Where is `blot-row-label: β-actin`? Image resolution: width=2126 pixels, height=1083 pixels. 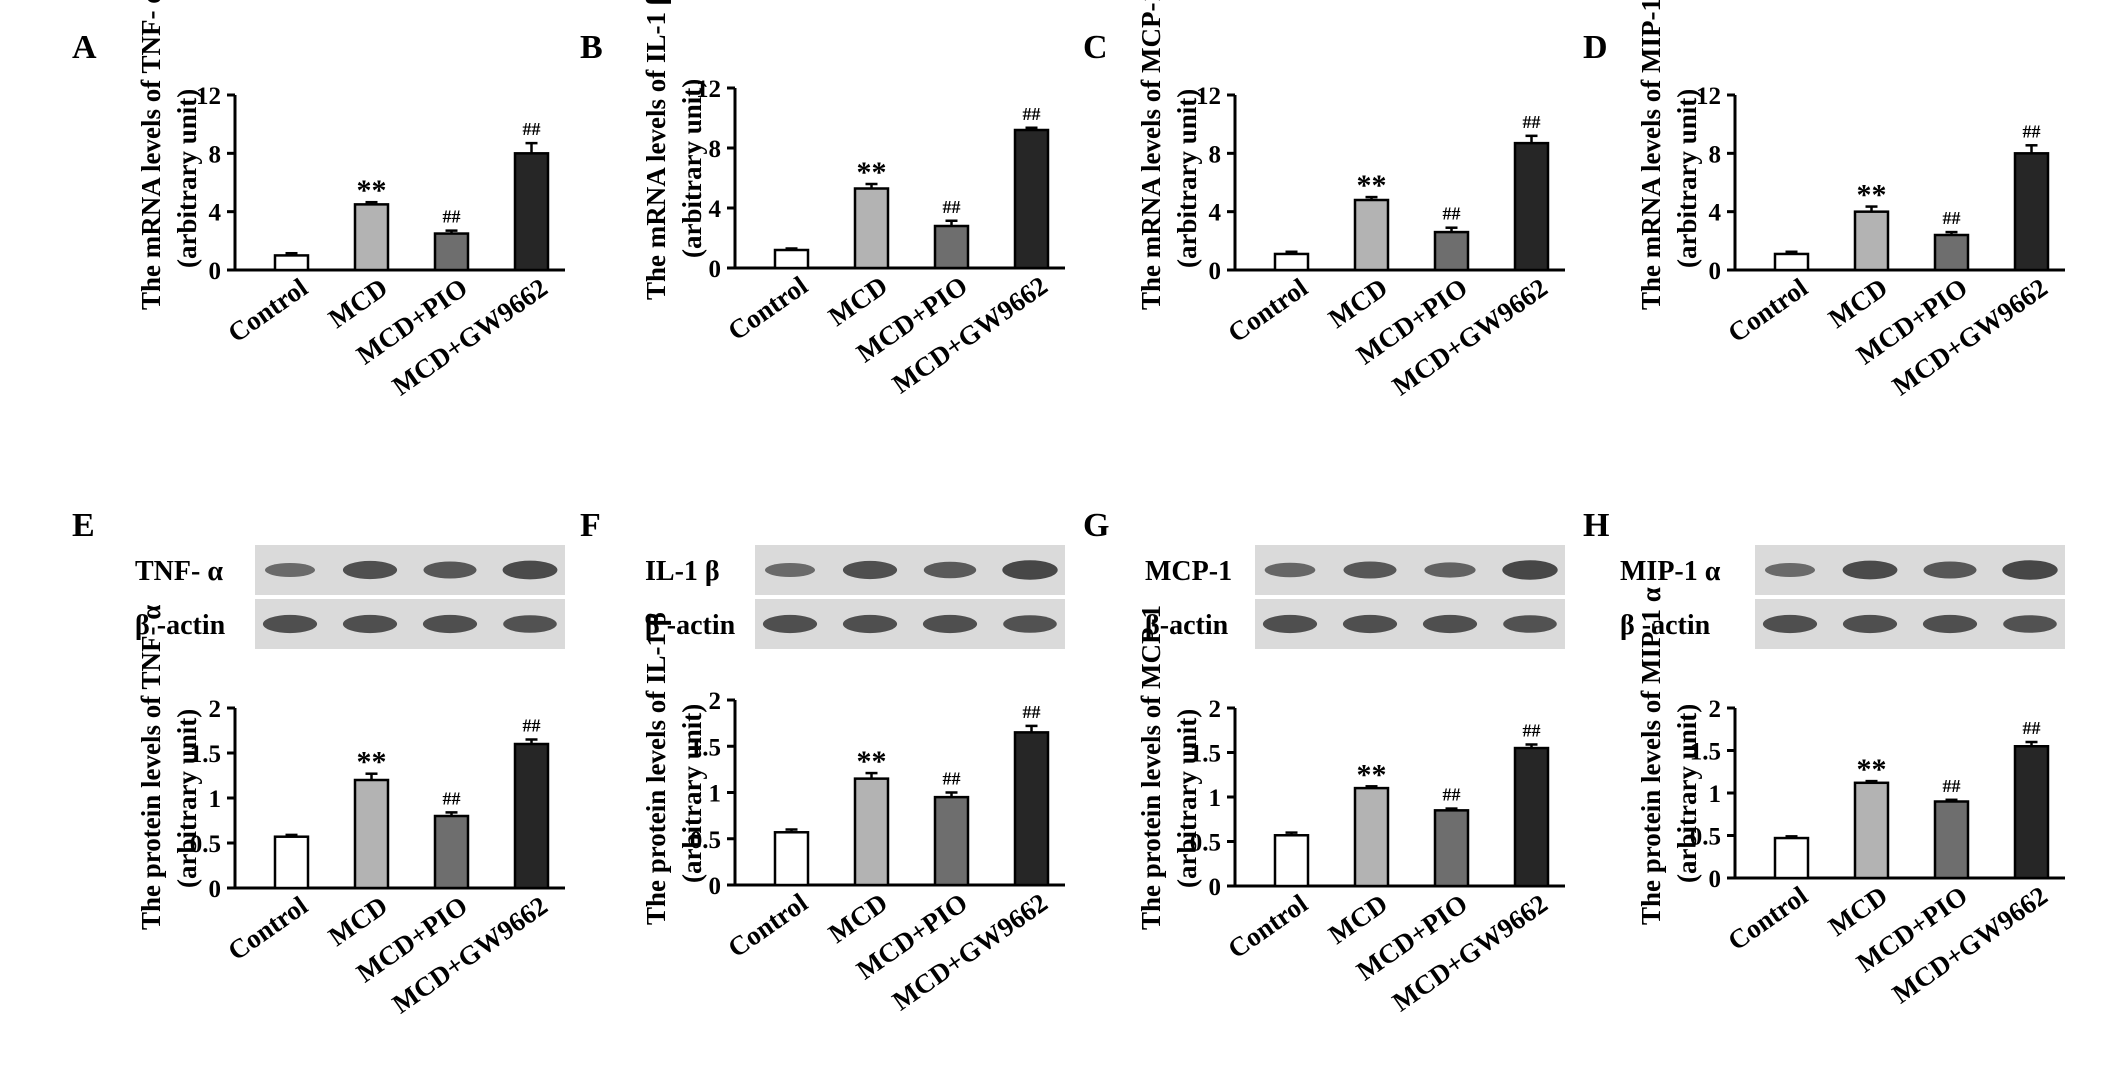
blot-row-label: β-actin is located at coordinates (1187, 625).